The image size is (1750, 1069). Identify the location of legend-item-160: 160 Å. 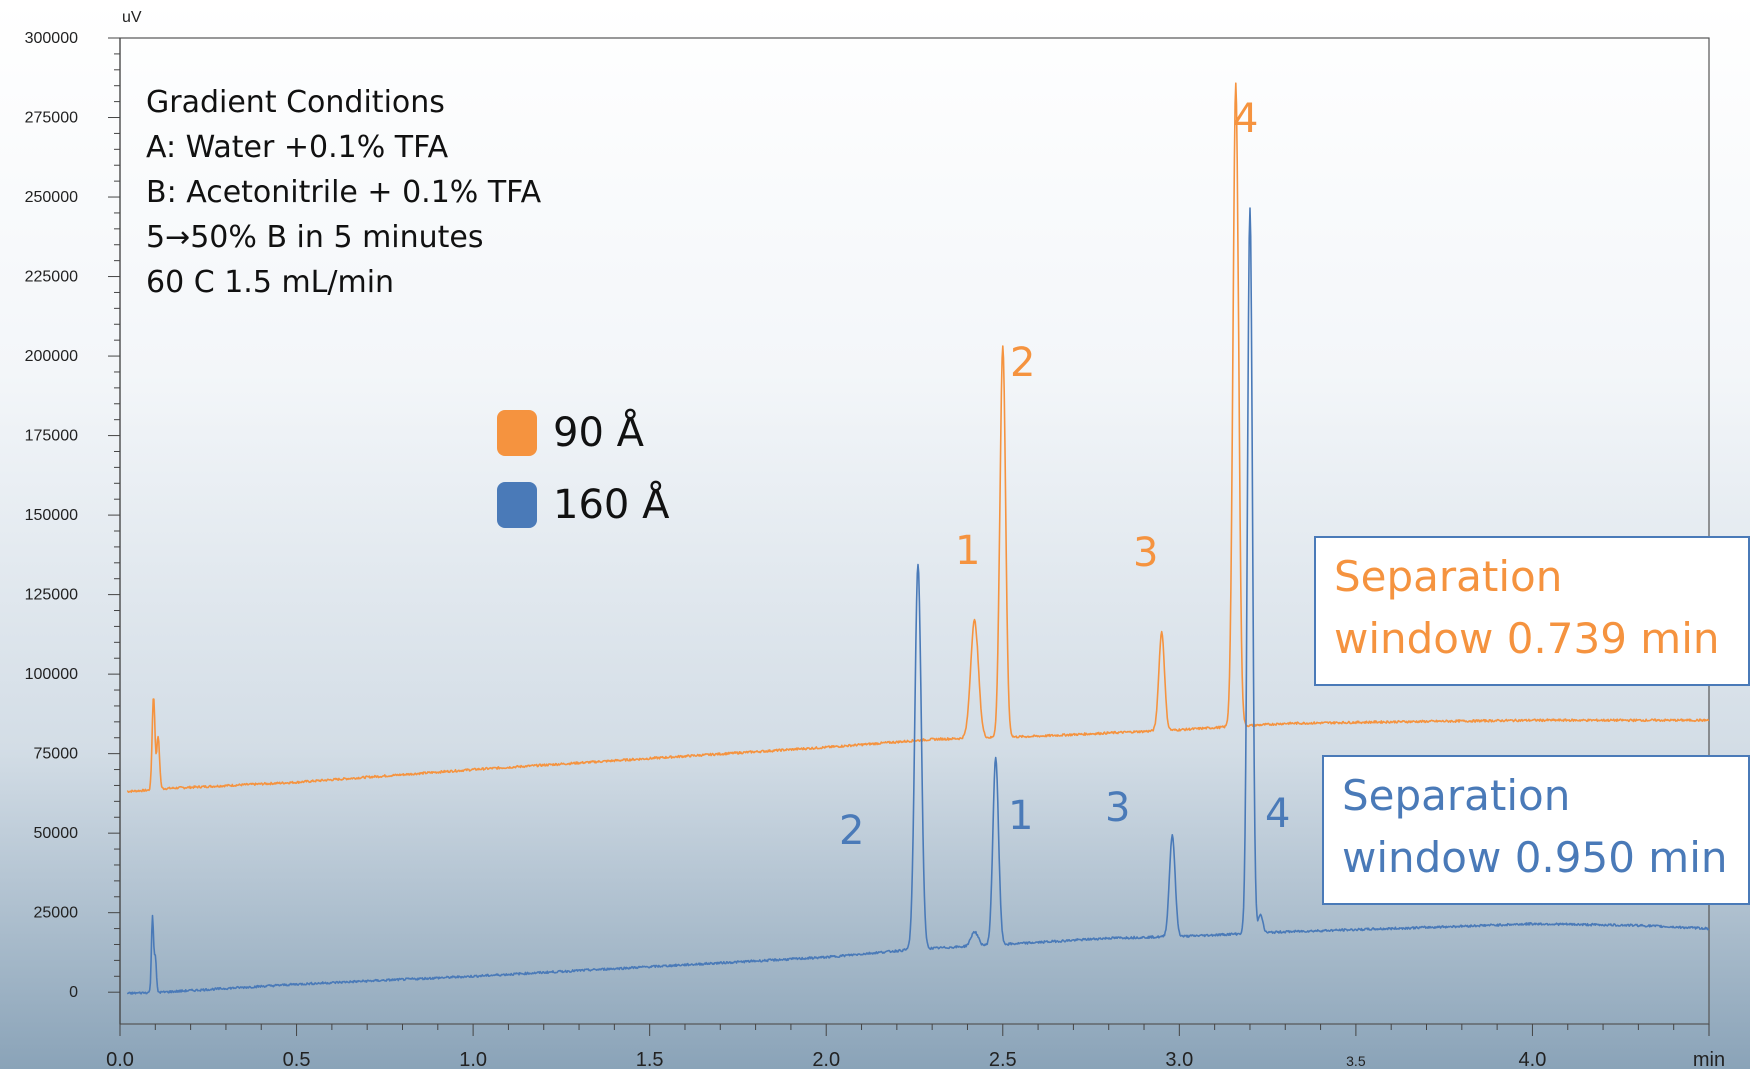
(583, 505).